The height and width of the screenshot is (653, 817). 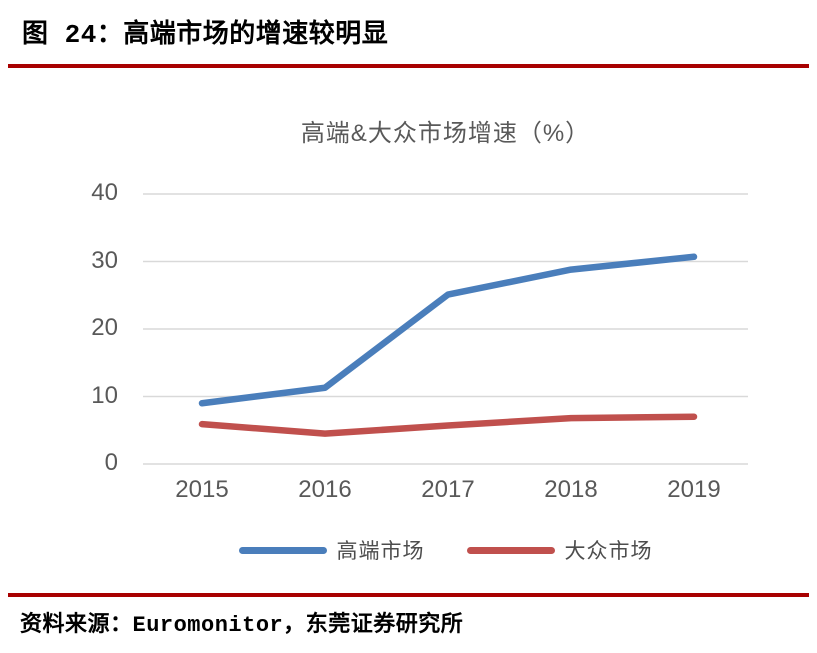 What do you see at coordinates (104, 395) in the screenshot?
I see `y-axis-tick-label: 10` at bounding box center [104, 395].